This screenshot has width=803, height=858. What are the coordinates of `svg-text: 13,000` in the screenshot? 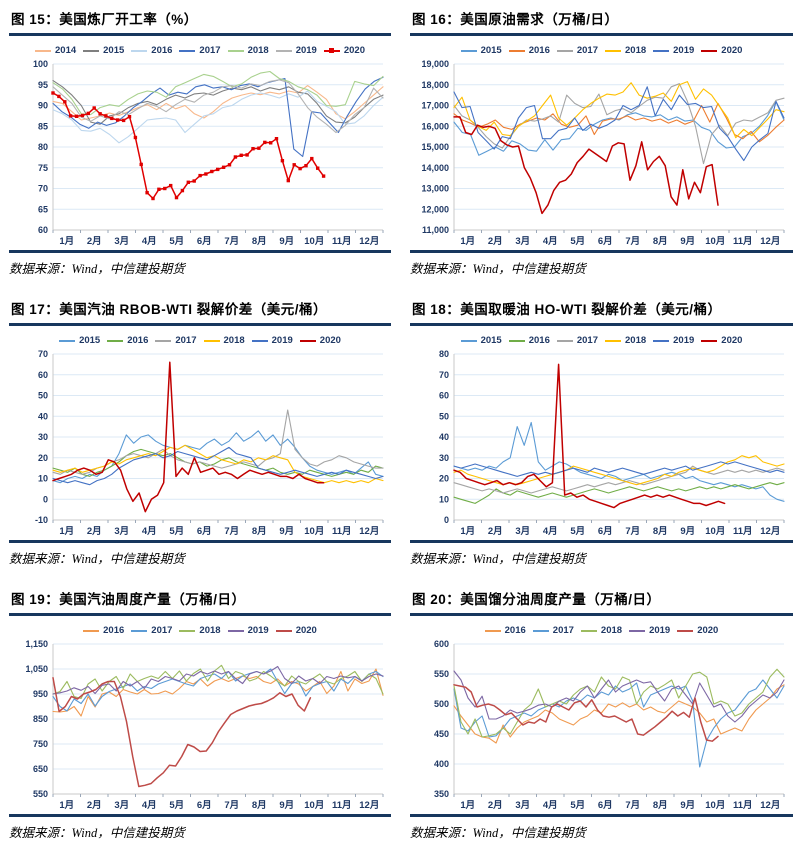 It's located at (435, 189).